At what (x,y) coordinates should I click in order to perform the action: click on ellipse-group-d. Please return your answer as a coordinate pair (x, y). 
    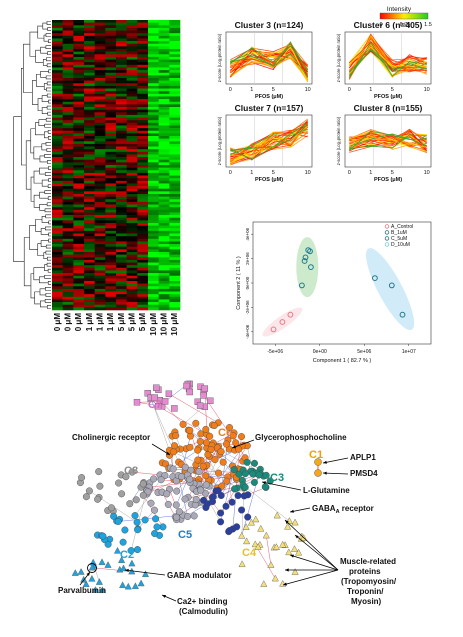
    Looking at the image, I should click on (390, 289).